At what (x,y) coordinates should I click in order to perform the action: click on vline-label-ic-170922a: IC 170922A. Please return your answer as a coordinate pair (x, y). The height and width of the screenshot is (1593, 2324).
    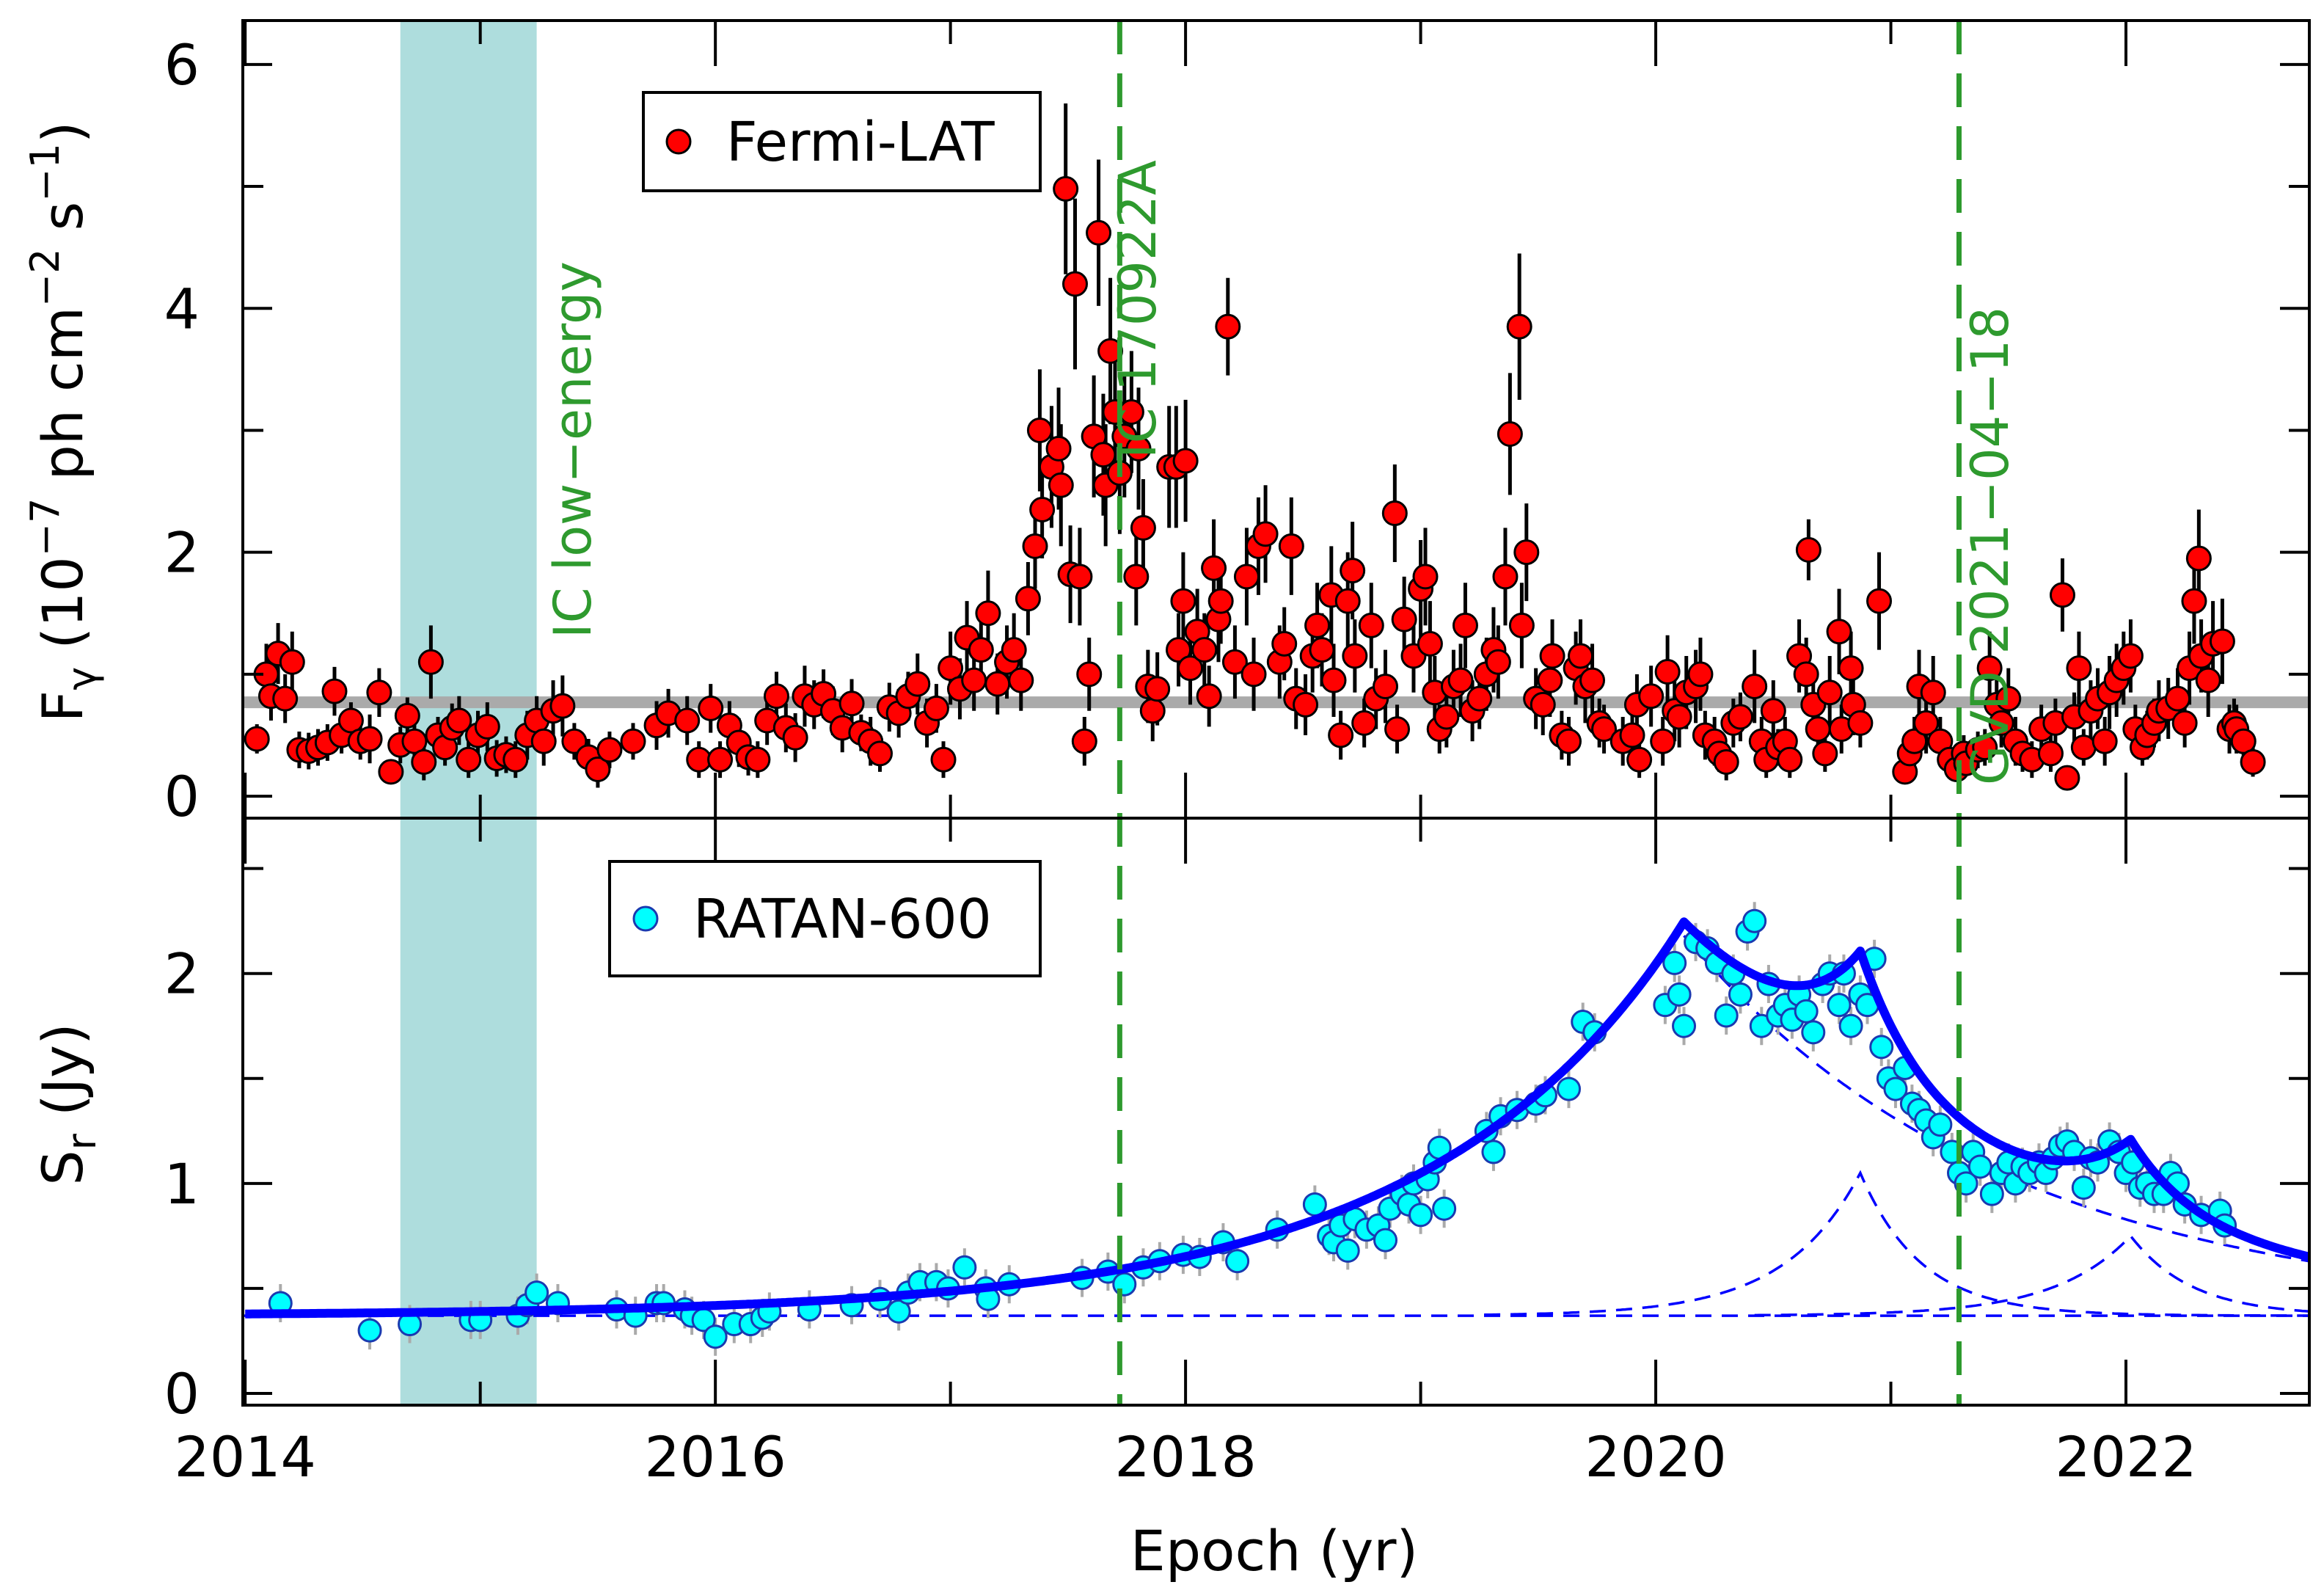
    Looking at the image, I should click on (1138, 309).